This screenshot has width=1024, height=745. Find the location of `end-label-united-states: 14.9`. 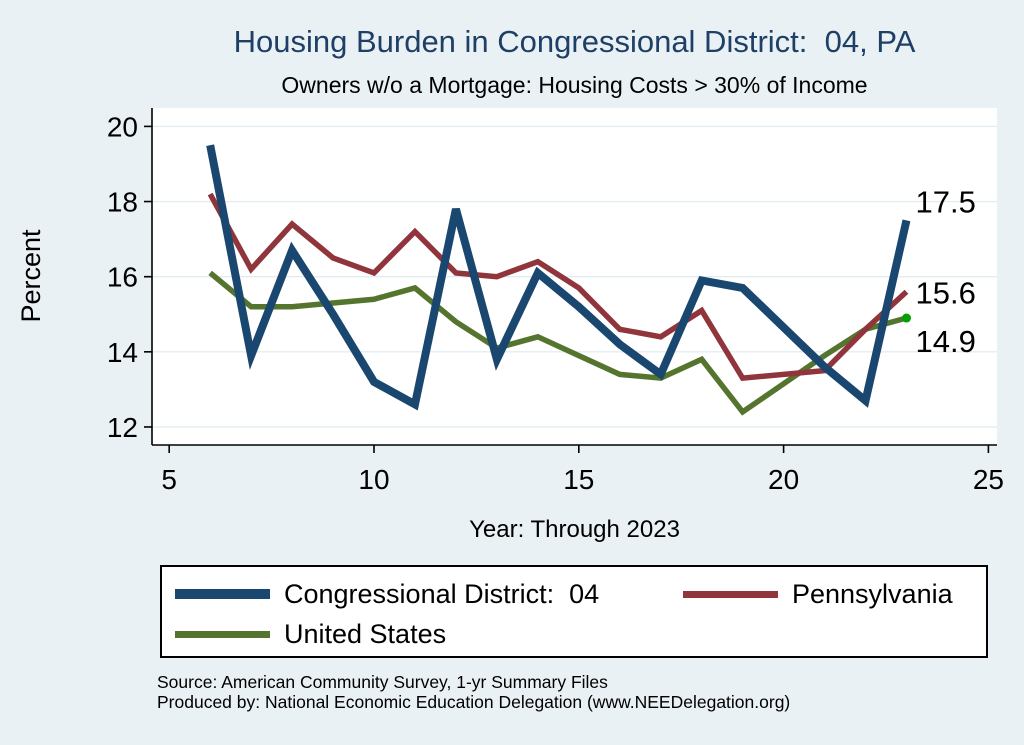

end-label-united-states: 14.9 is located at coordinates (945, 341).